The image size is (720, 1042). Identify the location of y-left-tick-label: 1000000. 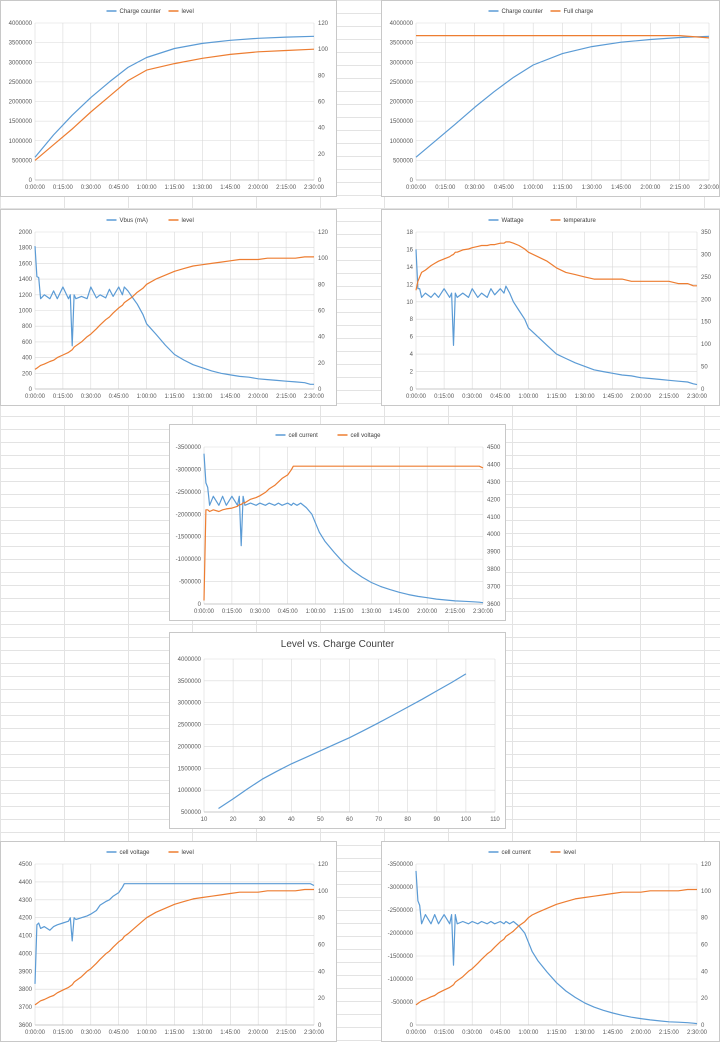
(190, 791).